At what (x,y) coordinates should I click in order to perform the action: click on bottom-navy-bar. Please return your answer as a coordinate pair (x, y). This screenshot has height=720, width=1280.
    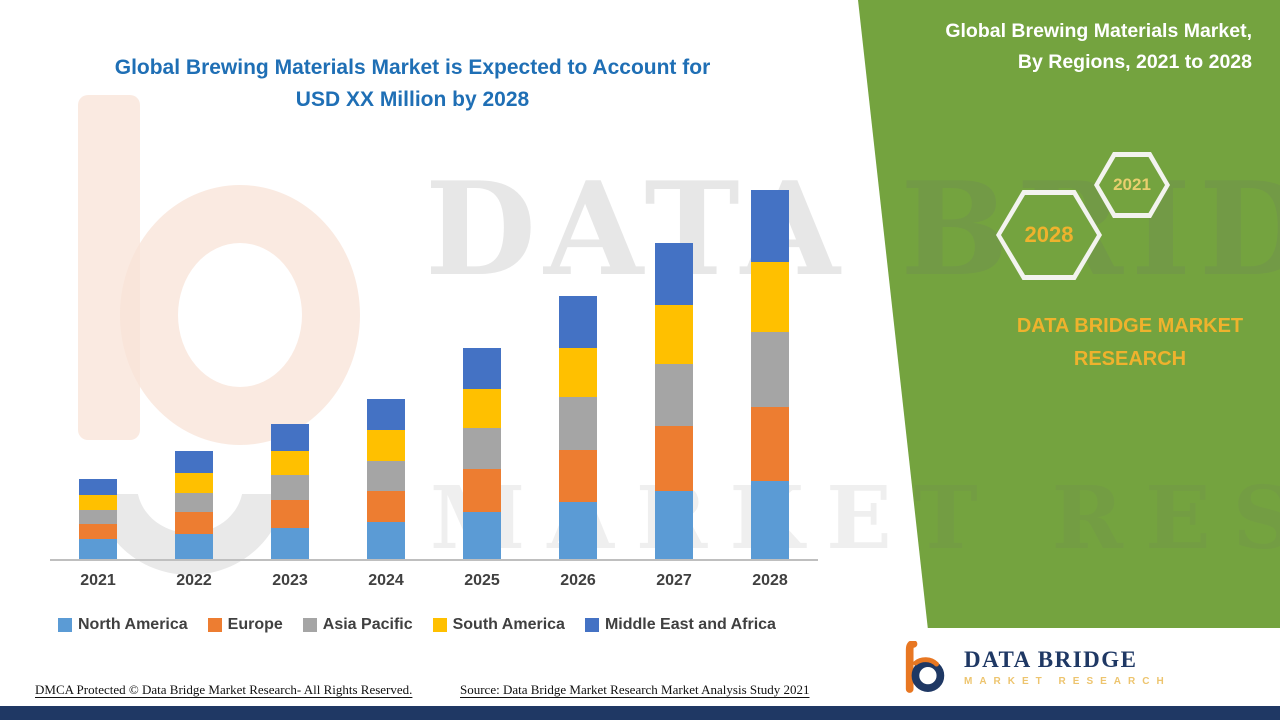
    Looking at the image, I should click on (640, 713).